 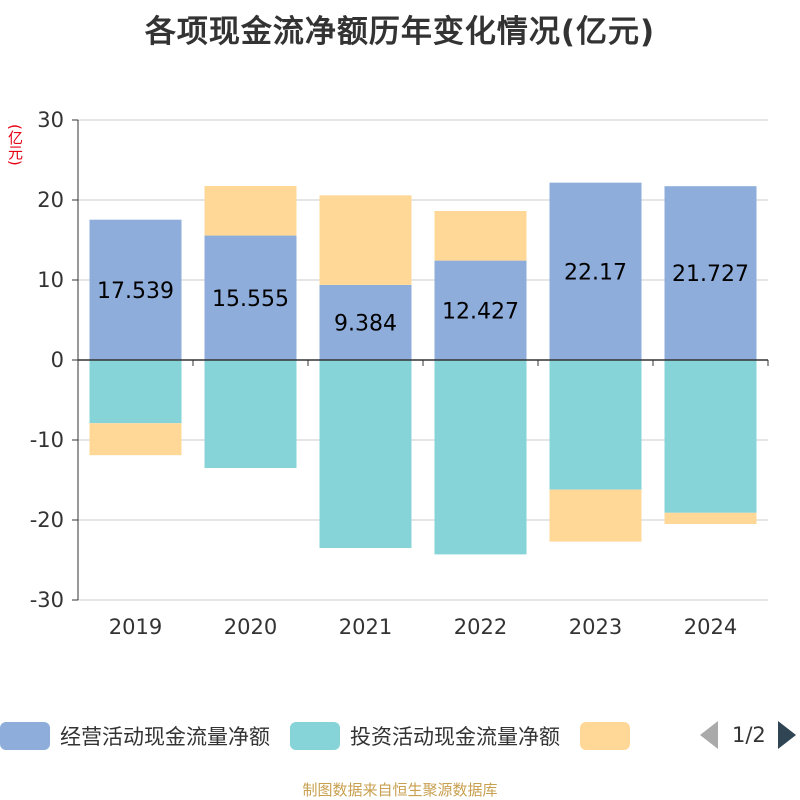 What do you see at coordinates (165, 737) in the screenshot?
I see `legend-label-operating: 经营活动现金流量净额` at bounding box center [165, 737].